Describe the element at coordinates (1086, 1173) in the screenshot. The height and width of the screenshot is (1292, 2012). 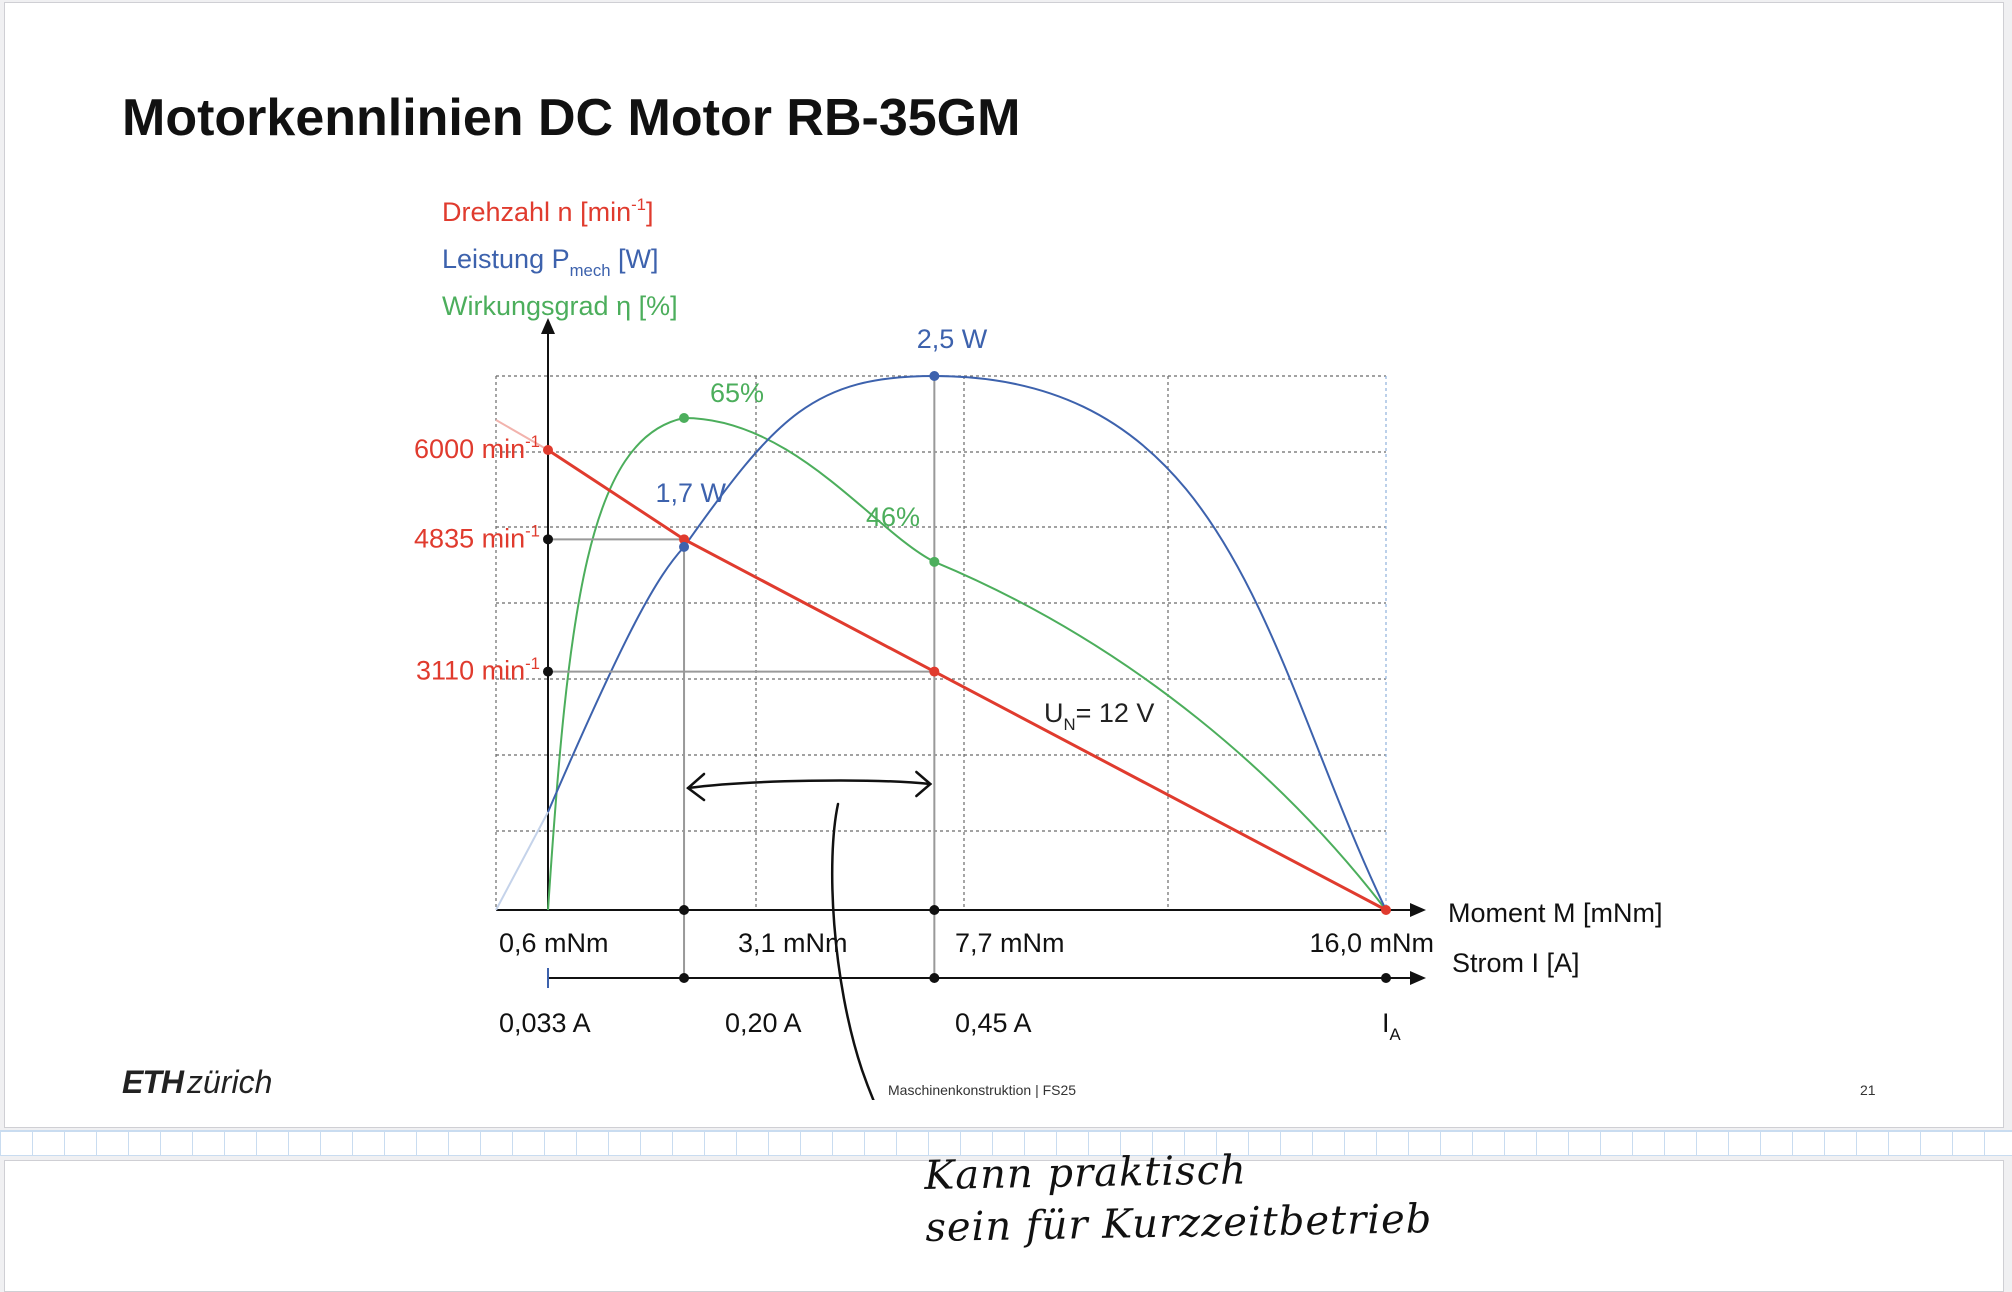
I see `handwritten-note-line-1: Kann praktisch` at that location.